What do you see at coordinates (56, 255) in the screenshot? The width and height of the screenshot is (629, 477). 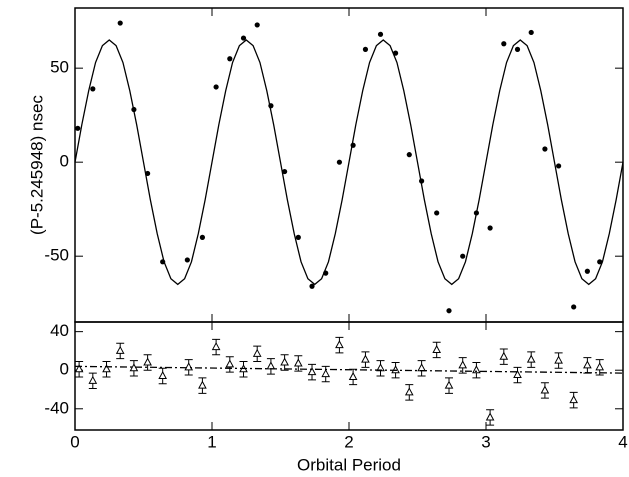 I see `y-tick-label: -50` at bounding box center [56, 255].